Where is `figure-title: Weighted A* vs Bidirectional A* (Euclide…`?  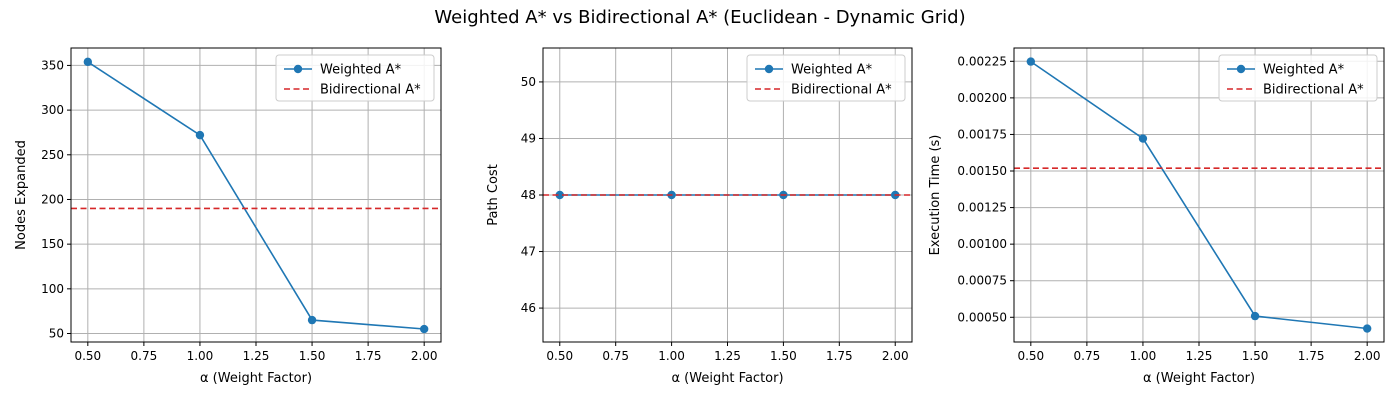 figure-title: Weighted A* vs Bidirectional A* (Euclide… is located at coordinates (699, 17).